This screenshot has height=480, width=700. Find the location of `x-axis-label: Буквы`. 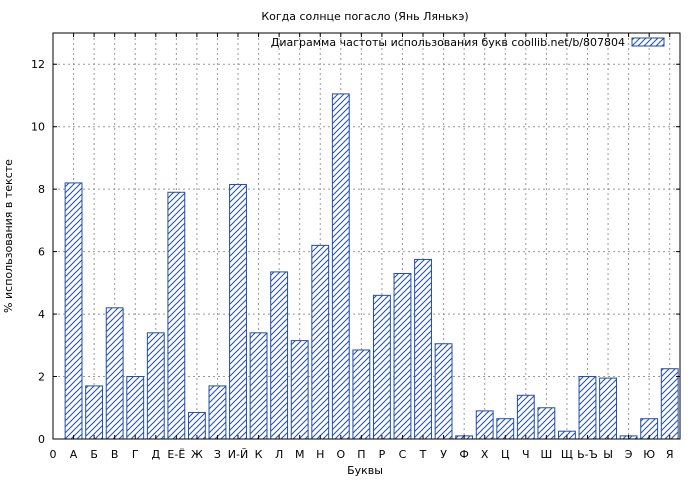

x-axis-label: Буквы is located at coordinates (365, 470).